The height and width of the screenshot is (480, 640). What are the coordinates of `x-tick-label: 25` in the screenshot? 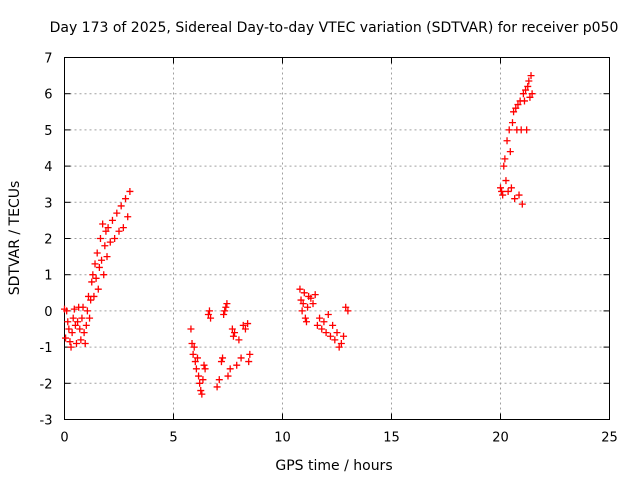 It's located at (609, 438).